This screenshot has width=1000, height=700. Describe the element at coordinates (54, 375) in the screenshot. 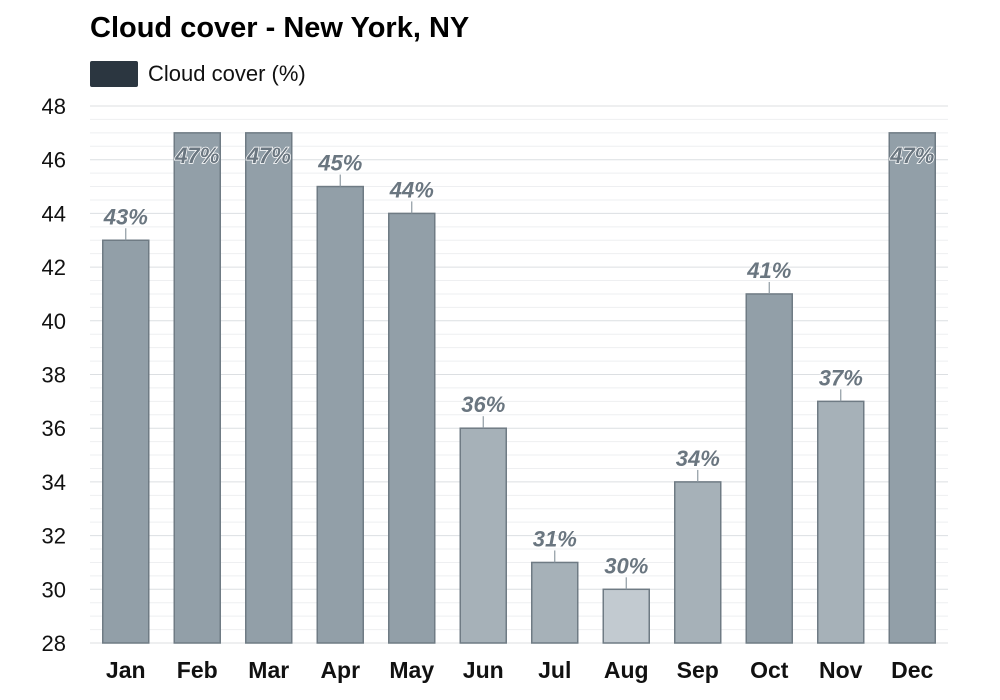

I see `y-tick-label: 38` at that location.